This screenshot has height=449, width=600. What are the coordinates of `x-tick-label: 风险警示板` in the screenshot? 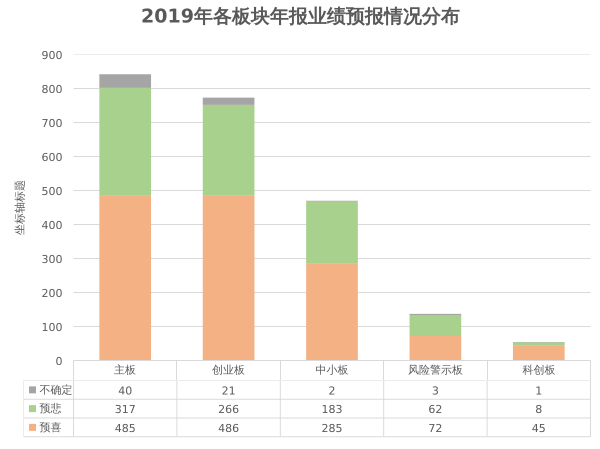 It's located at (435, 370).